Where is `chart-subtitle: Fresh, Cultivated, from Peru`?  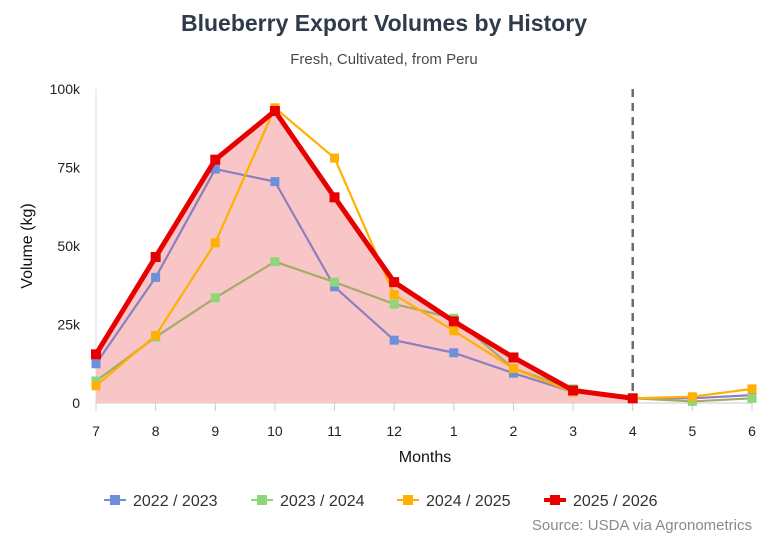 chart-subtitle: Fresh, Cultivated, from Peru is located at coordinates (384, 59).